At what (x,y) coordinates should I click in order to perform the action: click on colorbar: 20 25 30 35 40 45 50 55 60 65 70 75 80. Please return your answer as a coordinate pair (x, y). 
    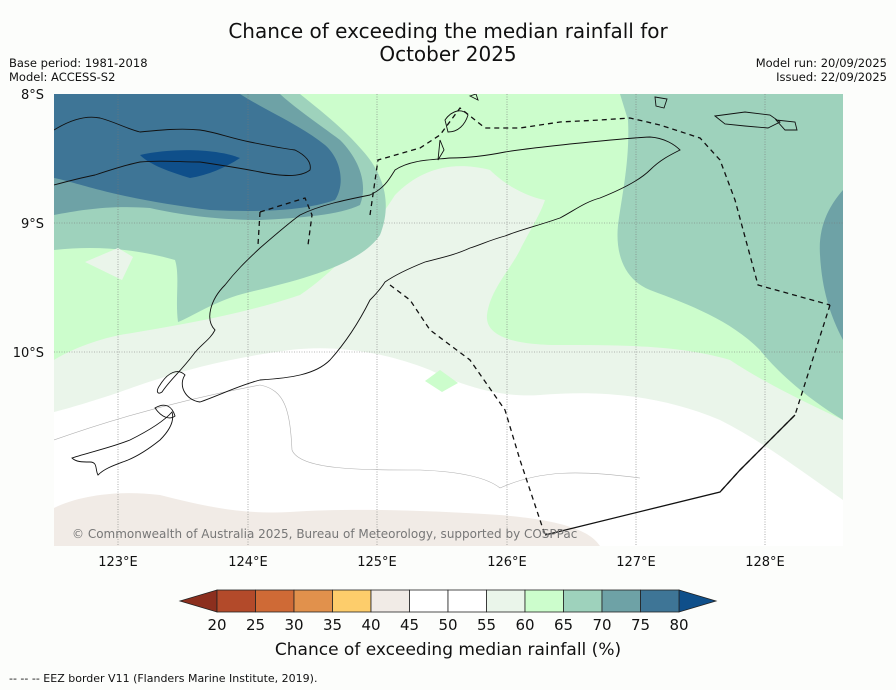
    Looking at the image, I should click on (448, 611).